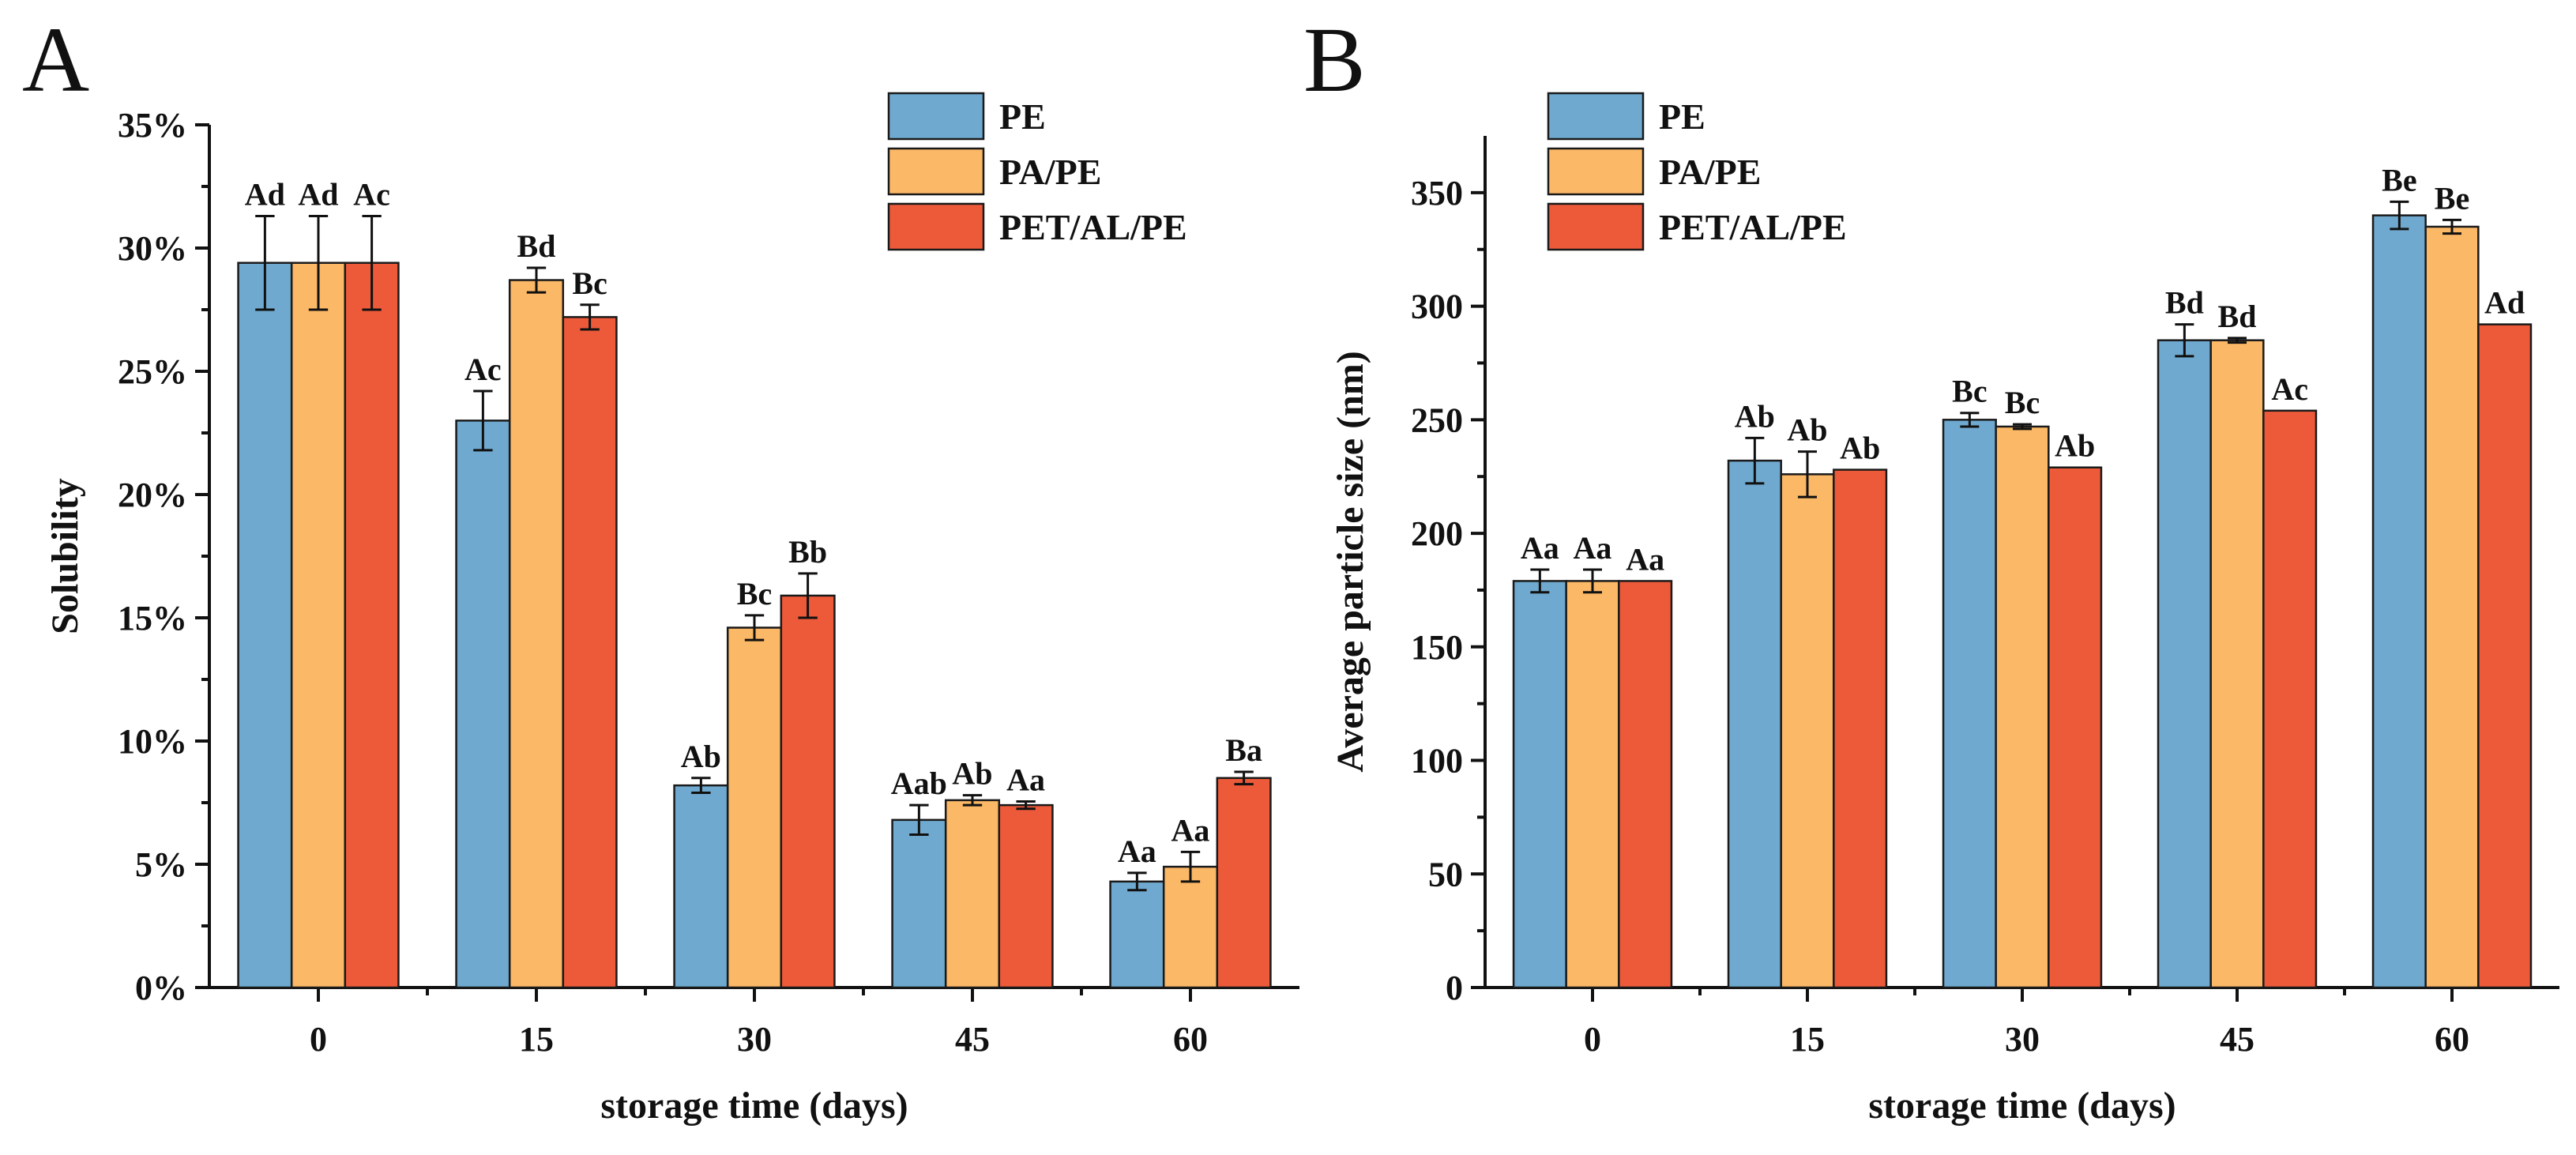  What do you see at coordinates (2023, 402) in the screenshot?
I see `panel-b-significance-label: Bc` at bounding box center [2023, 402].